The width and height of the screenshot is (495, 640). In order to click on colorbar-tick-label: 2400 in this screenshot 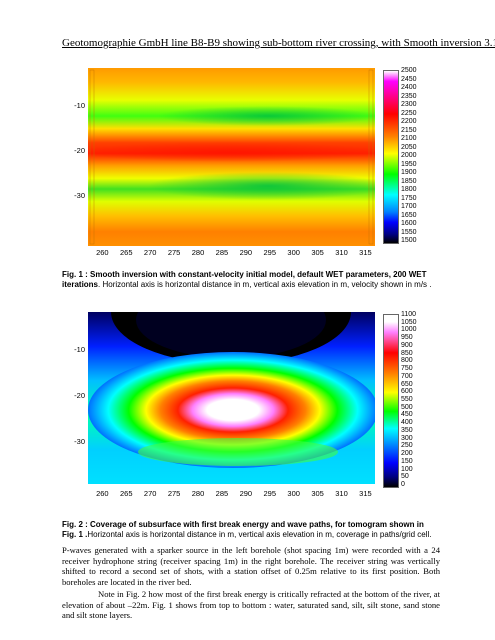, I will do `click(409, 87)`.